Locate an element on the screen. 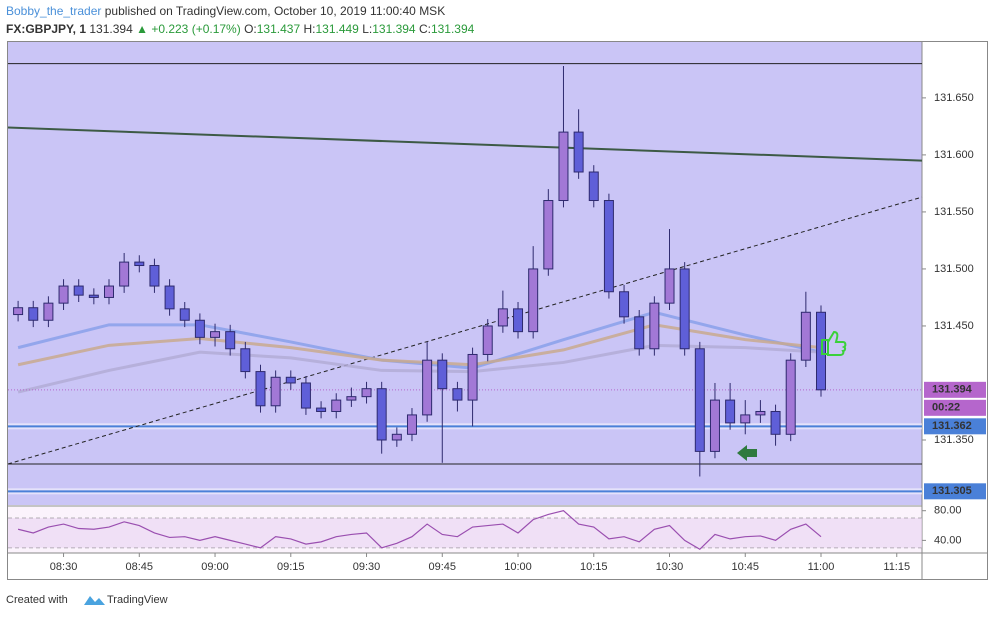  o-label: O: is located at coordinates (250, 29).